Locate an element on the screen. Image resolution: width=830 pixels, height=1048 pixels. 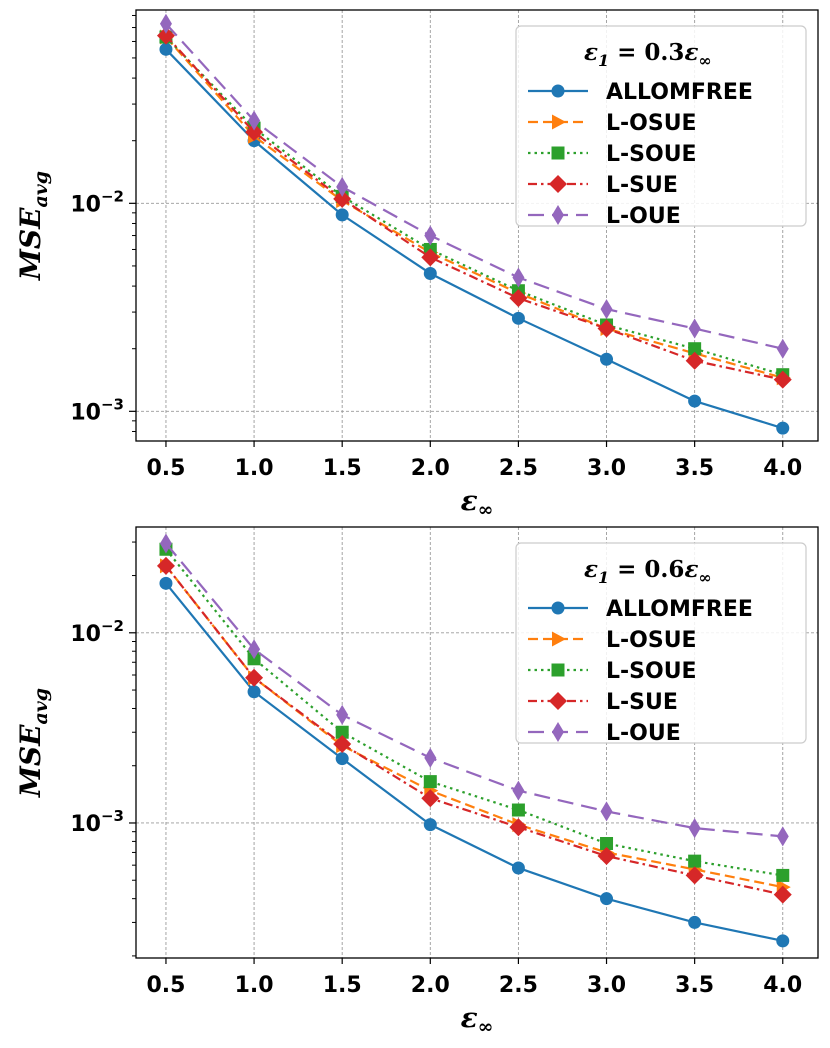
x-tick-label: 1.5 is located at coordinates (342, 468).